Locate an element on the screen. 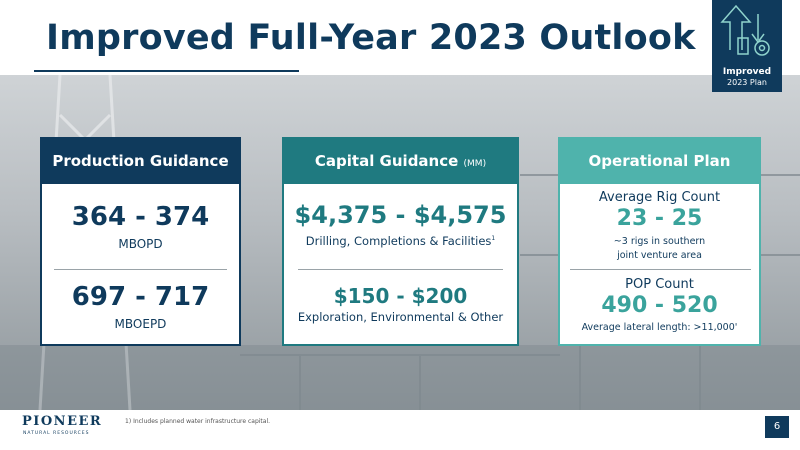 This screenshot has width=800, height=450. title-rule is located at coordinates (166, 71).